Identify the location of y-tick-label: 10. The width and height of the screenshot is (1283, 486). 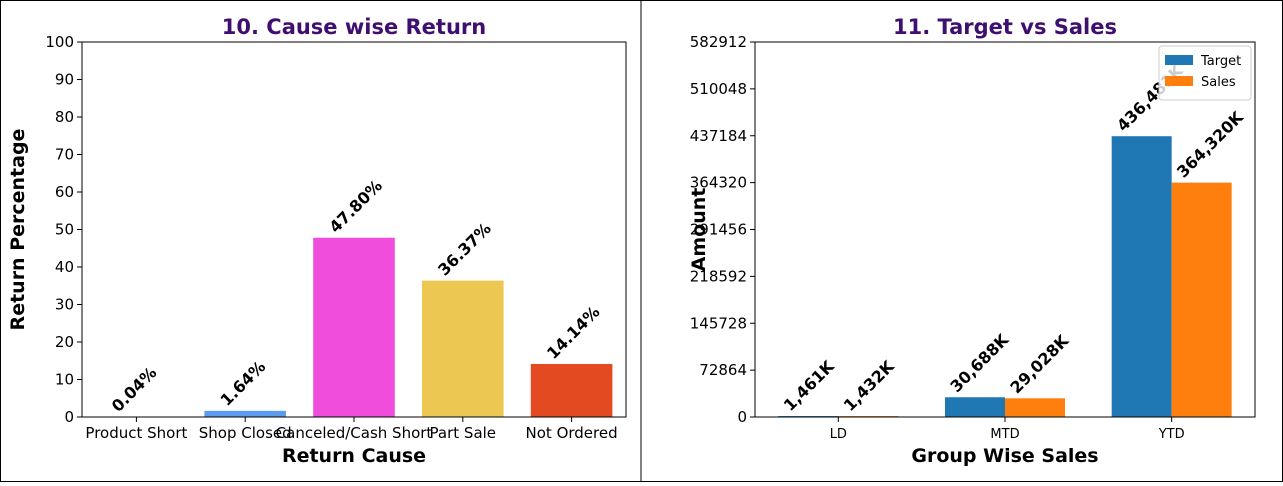
(64, 380).